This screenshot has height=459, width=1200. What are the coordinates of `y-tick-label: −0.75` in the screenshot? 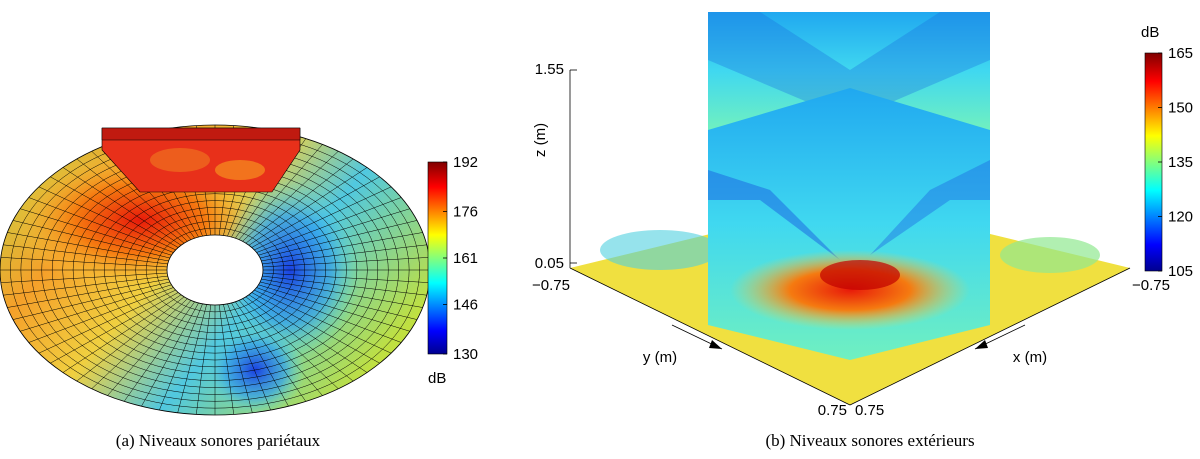 It's located at (551, 285).